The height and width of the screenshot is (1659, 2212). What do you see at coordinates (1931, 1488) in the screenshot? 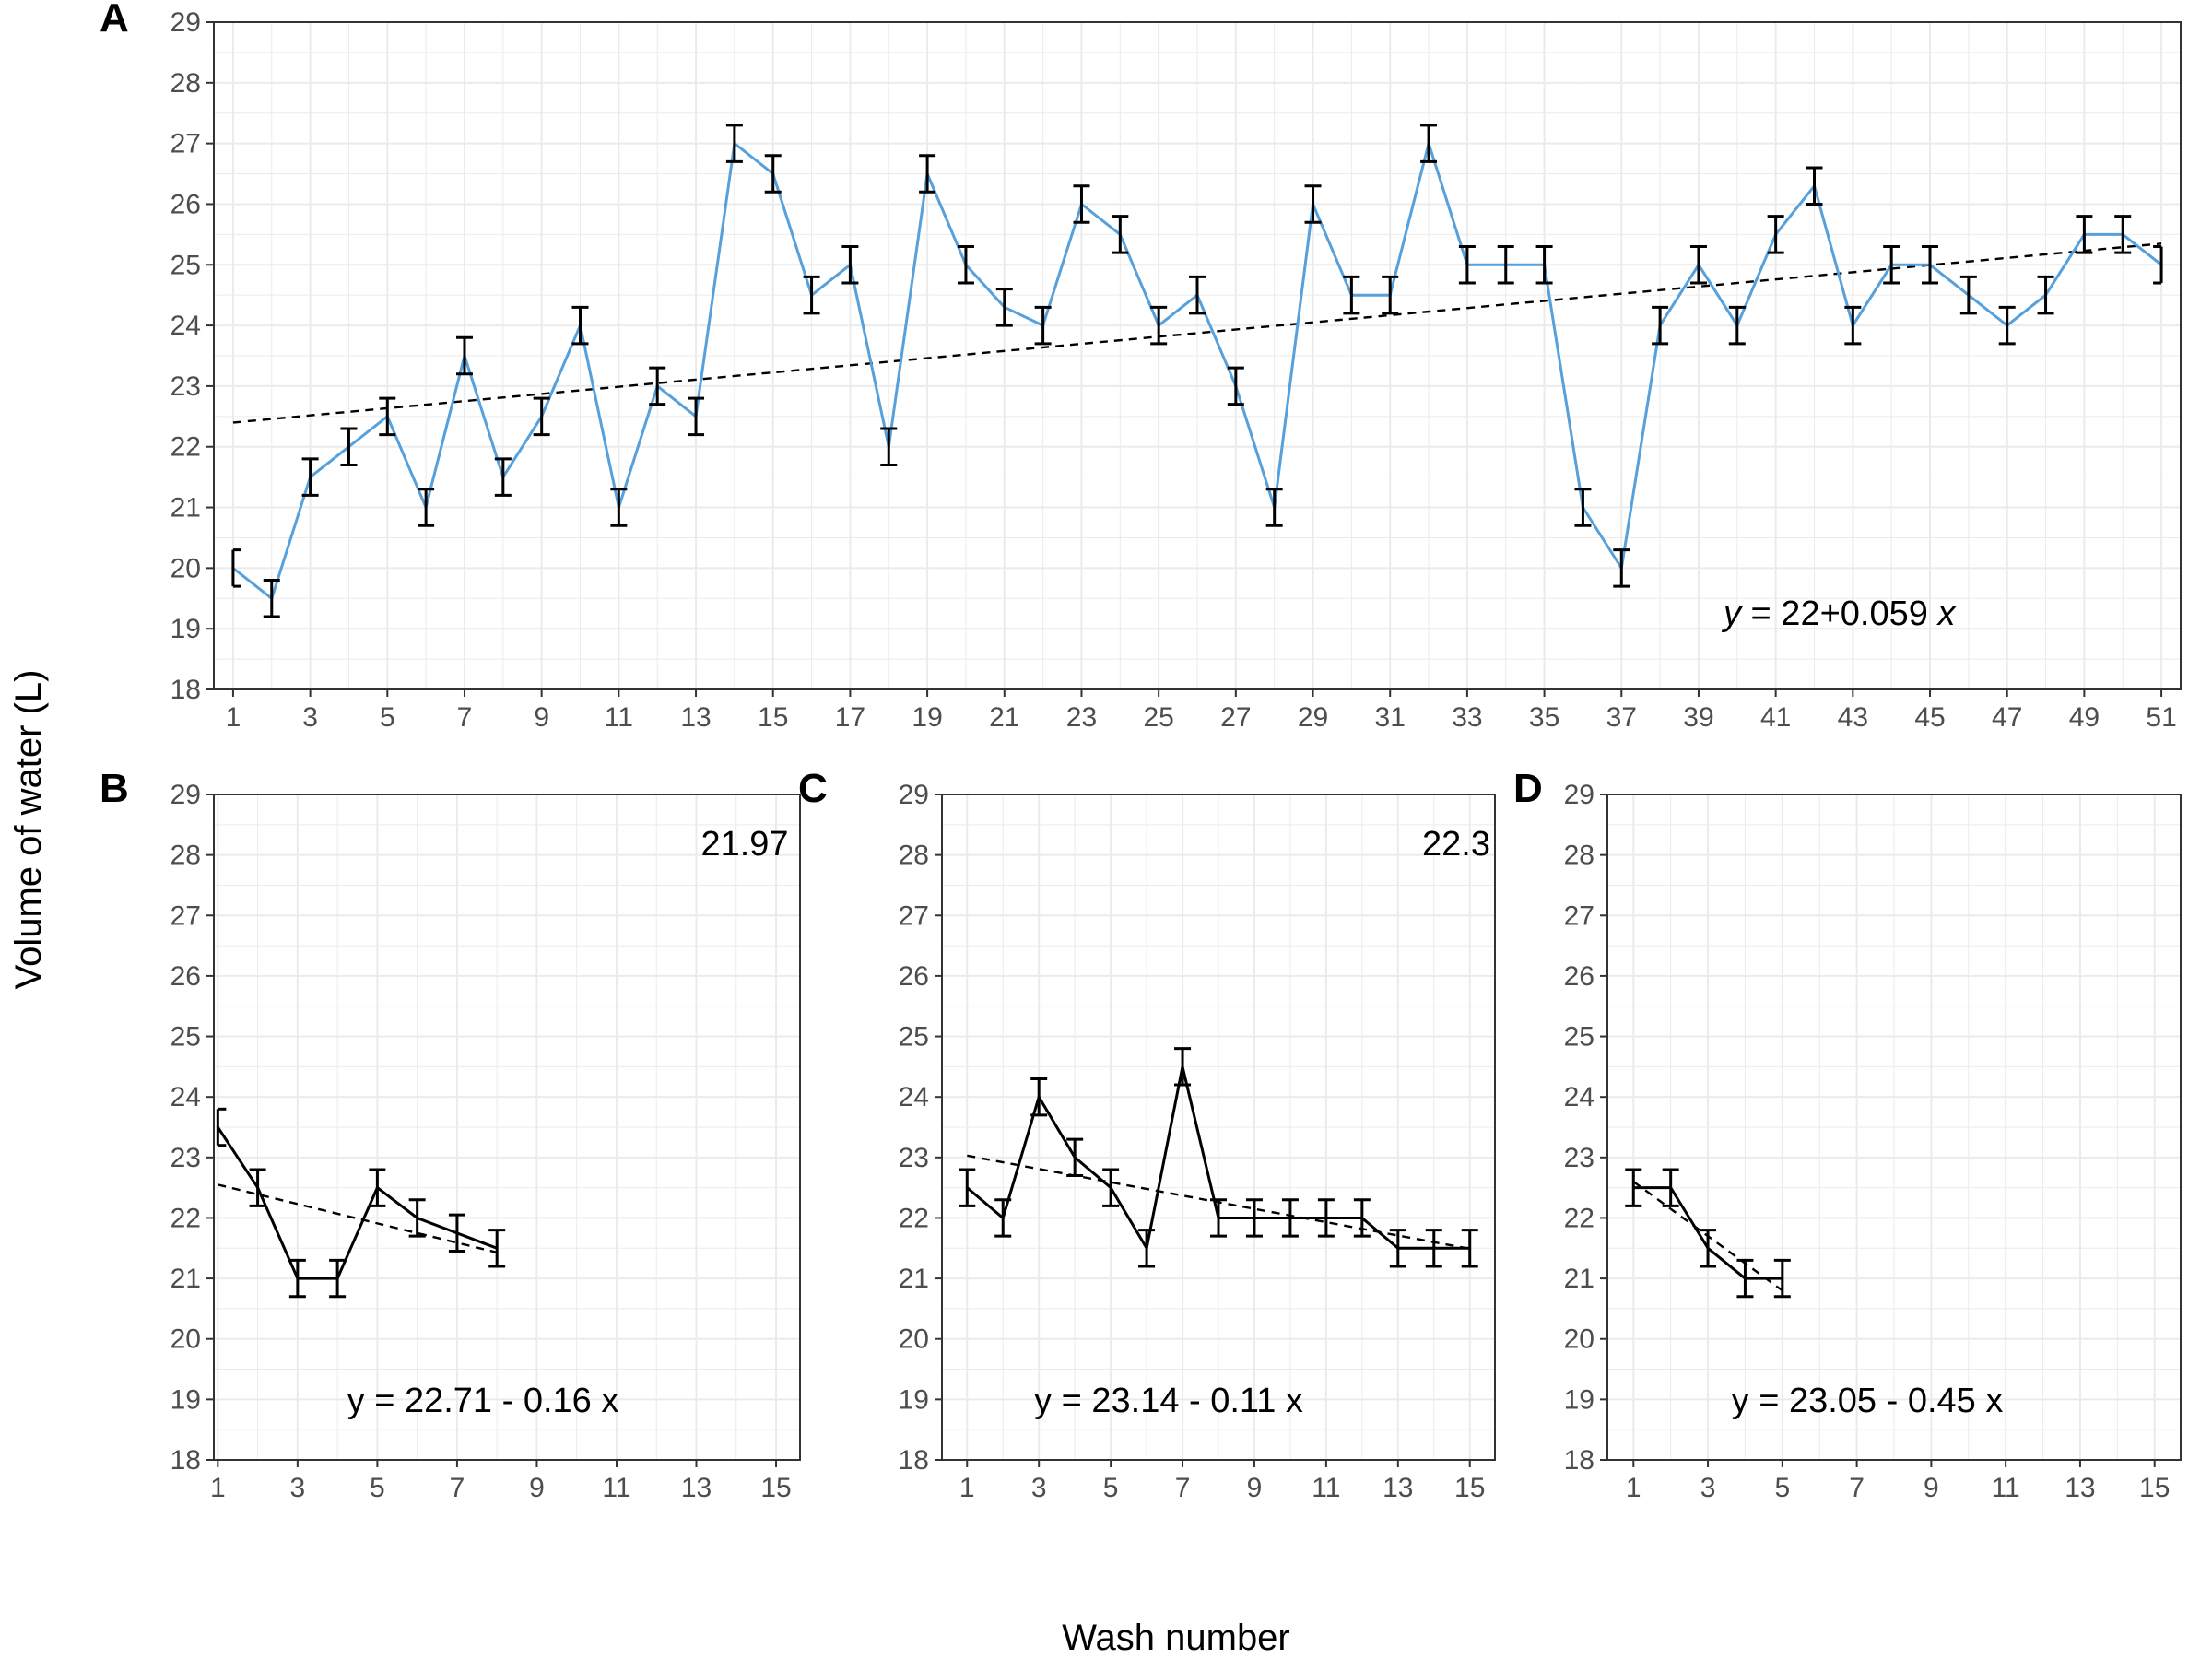
I see `x-tick-label: 9` at bounding box center [1931, 1488].